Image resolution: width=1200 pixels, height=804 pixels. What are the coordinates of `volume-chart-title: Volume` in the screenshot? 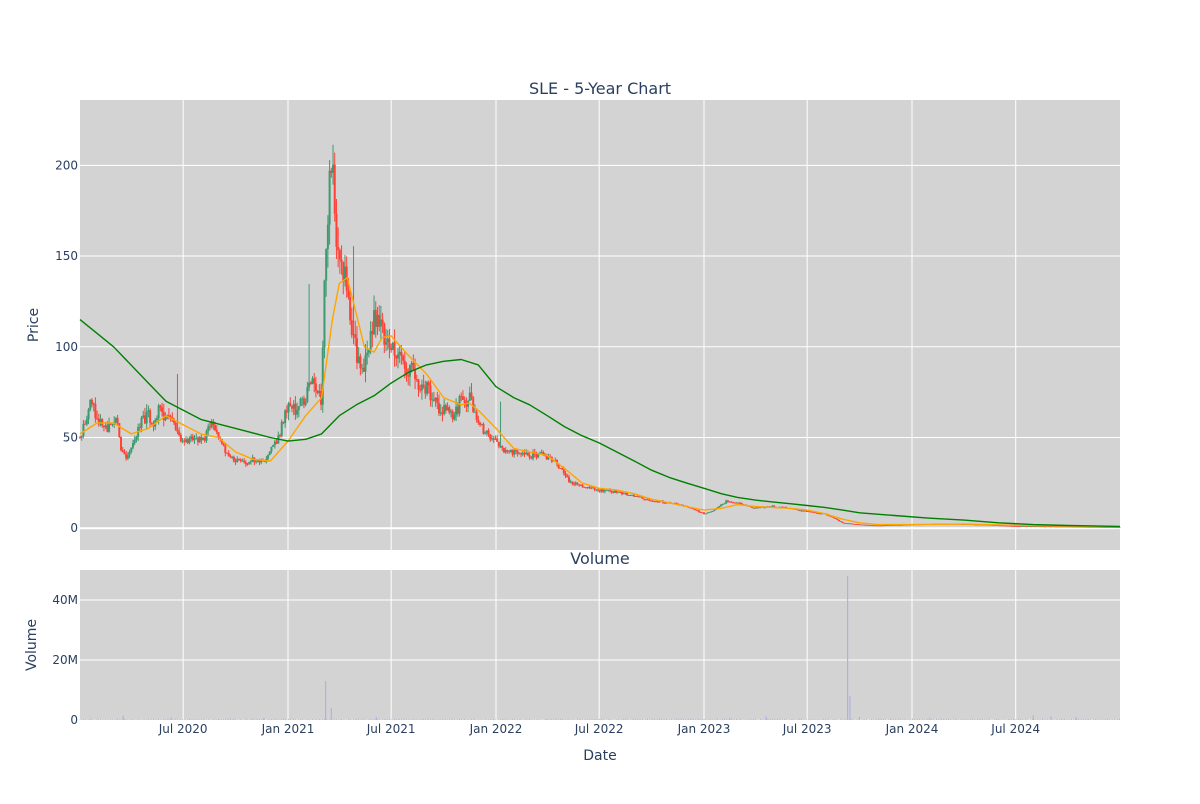 It's located at (600, 558).